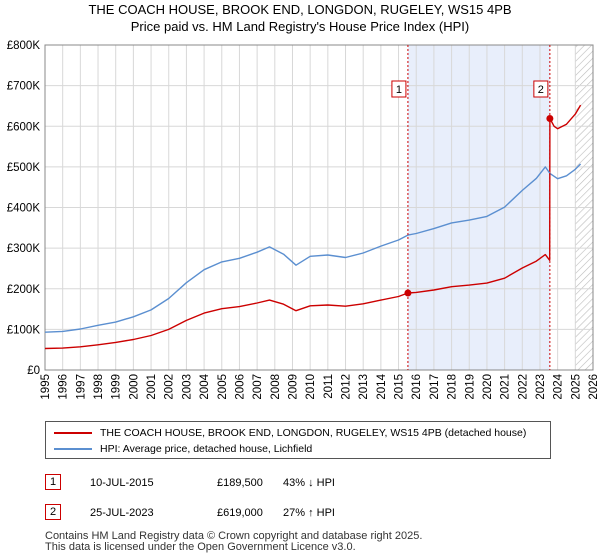  Describe the element at coordinates (576, 387) in the screenshot. I see `x-tick-label: 2025` at that location.